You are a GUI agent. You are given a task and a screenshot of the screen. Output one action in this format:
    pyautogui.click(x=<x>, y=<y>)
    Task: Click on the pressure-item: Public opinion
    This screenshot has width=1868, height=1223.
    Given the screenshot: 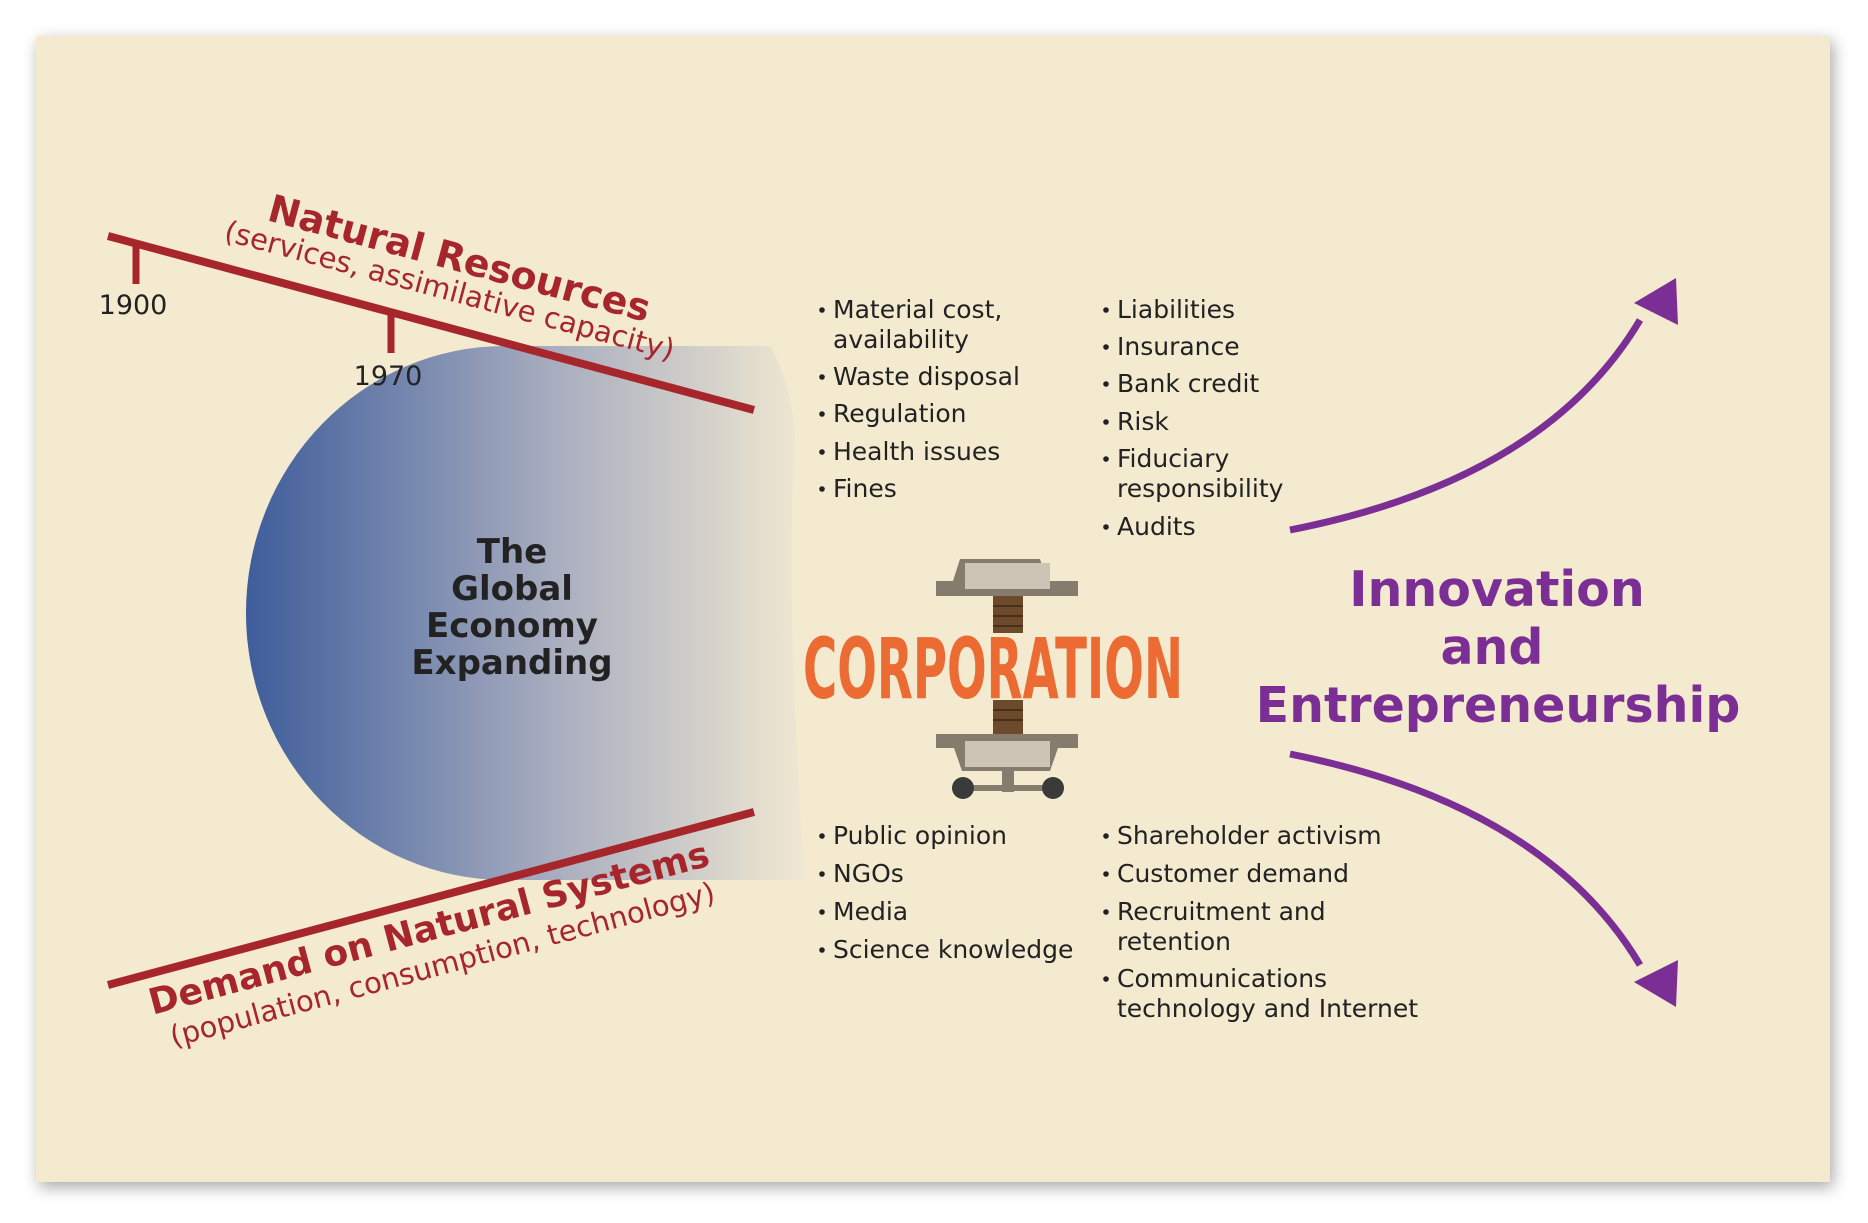 What is the action you would take?
    pyautogui.click(x=920, y=835)
    